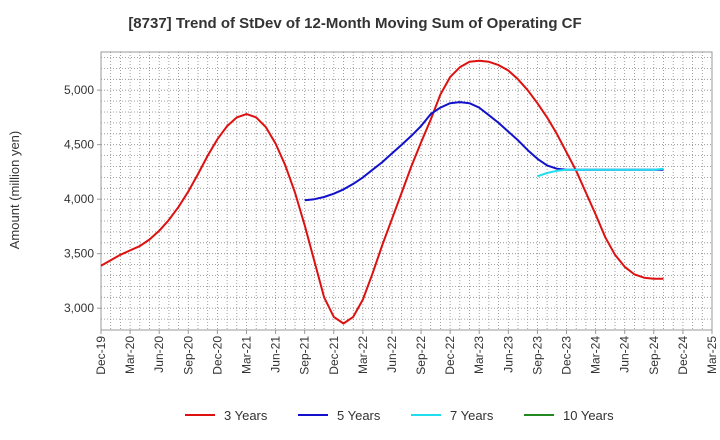 Image resolution: width=720 pixels, height=440 pixels. I want to click on x-tick-label: Mar-23, so click(479, 355).